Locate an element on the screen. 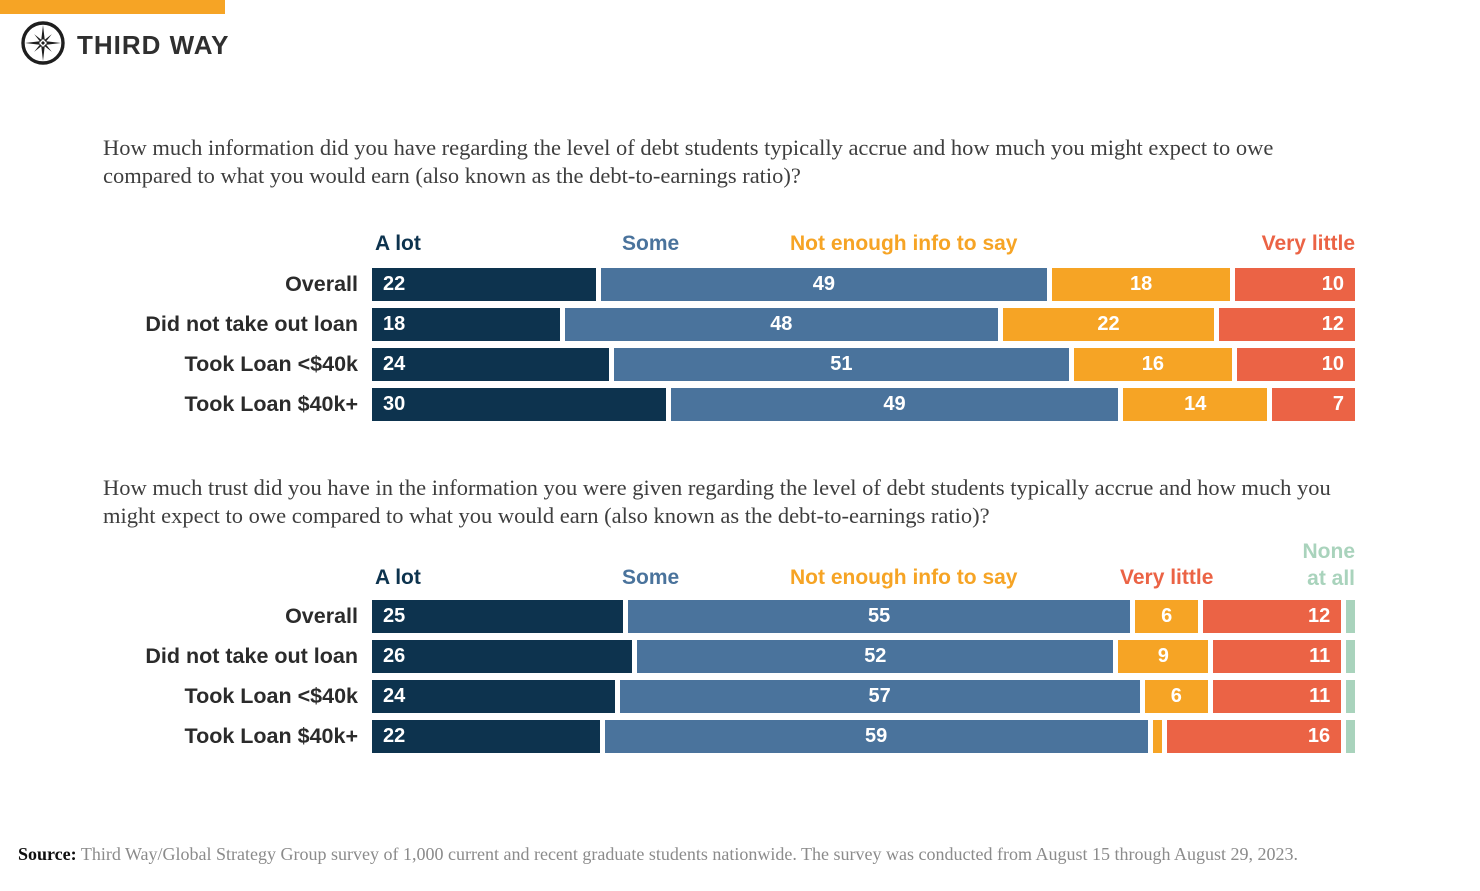 Image resolution: width=1480 pixels, height=891 pixels. bar-segment: 25 is located at coordinates (498, 616).